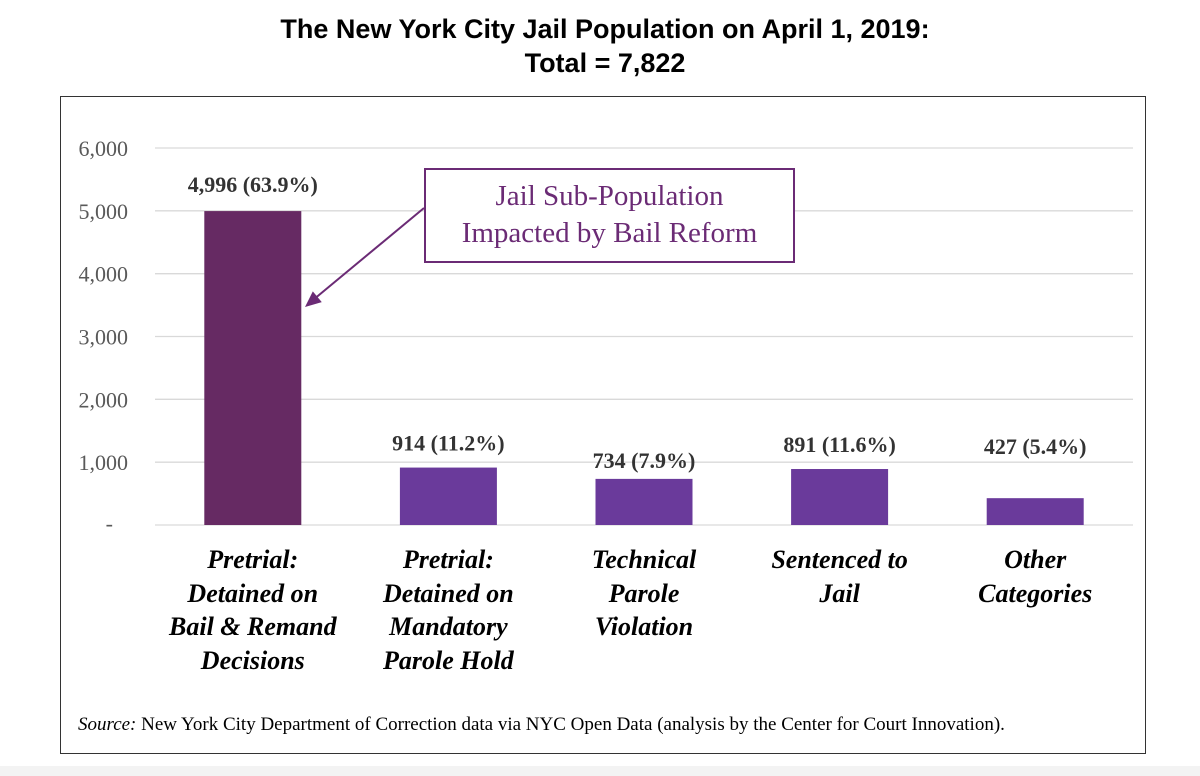 The width and height of the screenshot is (1200, 776). What do you see at coordinates (600, 771) in the screenshot?
I see `bottom-strip` at bounding box center [600, 771].